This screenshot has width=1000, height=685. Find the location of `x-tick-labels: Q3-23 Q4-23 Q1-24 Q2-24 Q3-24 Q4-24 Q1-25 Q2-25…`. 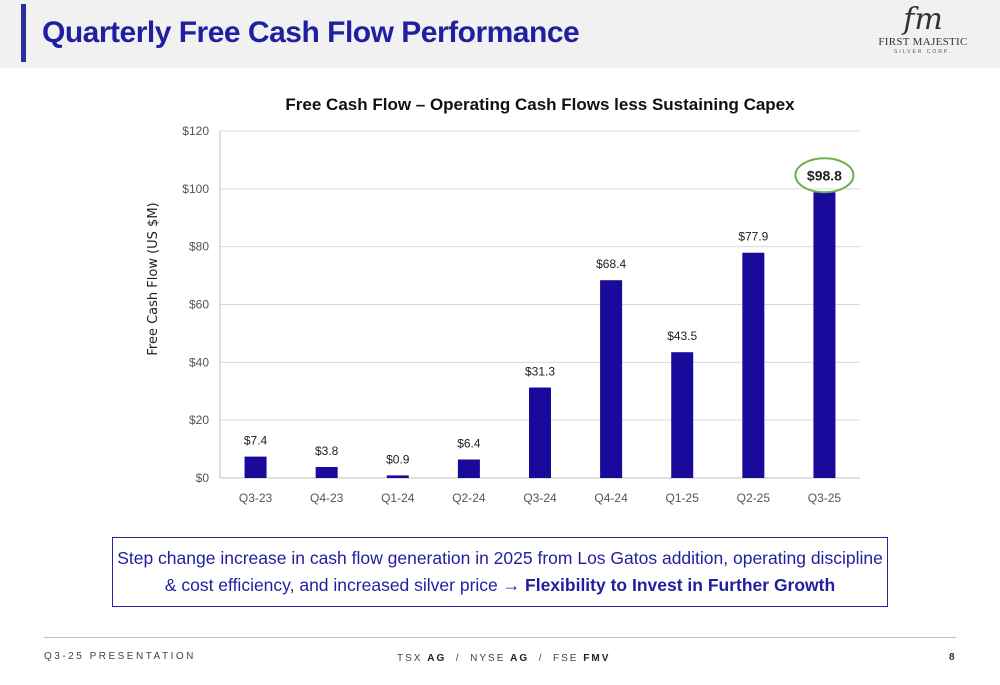

x-tick-labels: Q3-23 Q4-23 Q1-24 Q2-24 Q3-24 Q4-24 Q1-25 Q2-25… is located at coordinates (540, 498).